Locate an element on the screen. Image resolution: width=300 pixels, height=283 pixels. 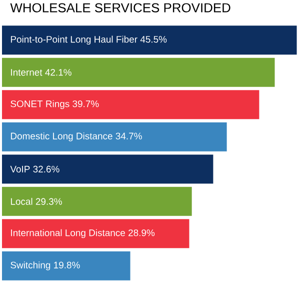
data-label: 19.8% is located at coordinates (67, 265).